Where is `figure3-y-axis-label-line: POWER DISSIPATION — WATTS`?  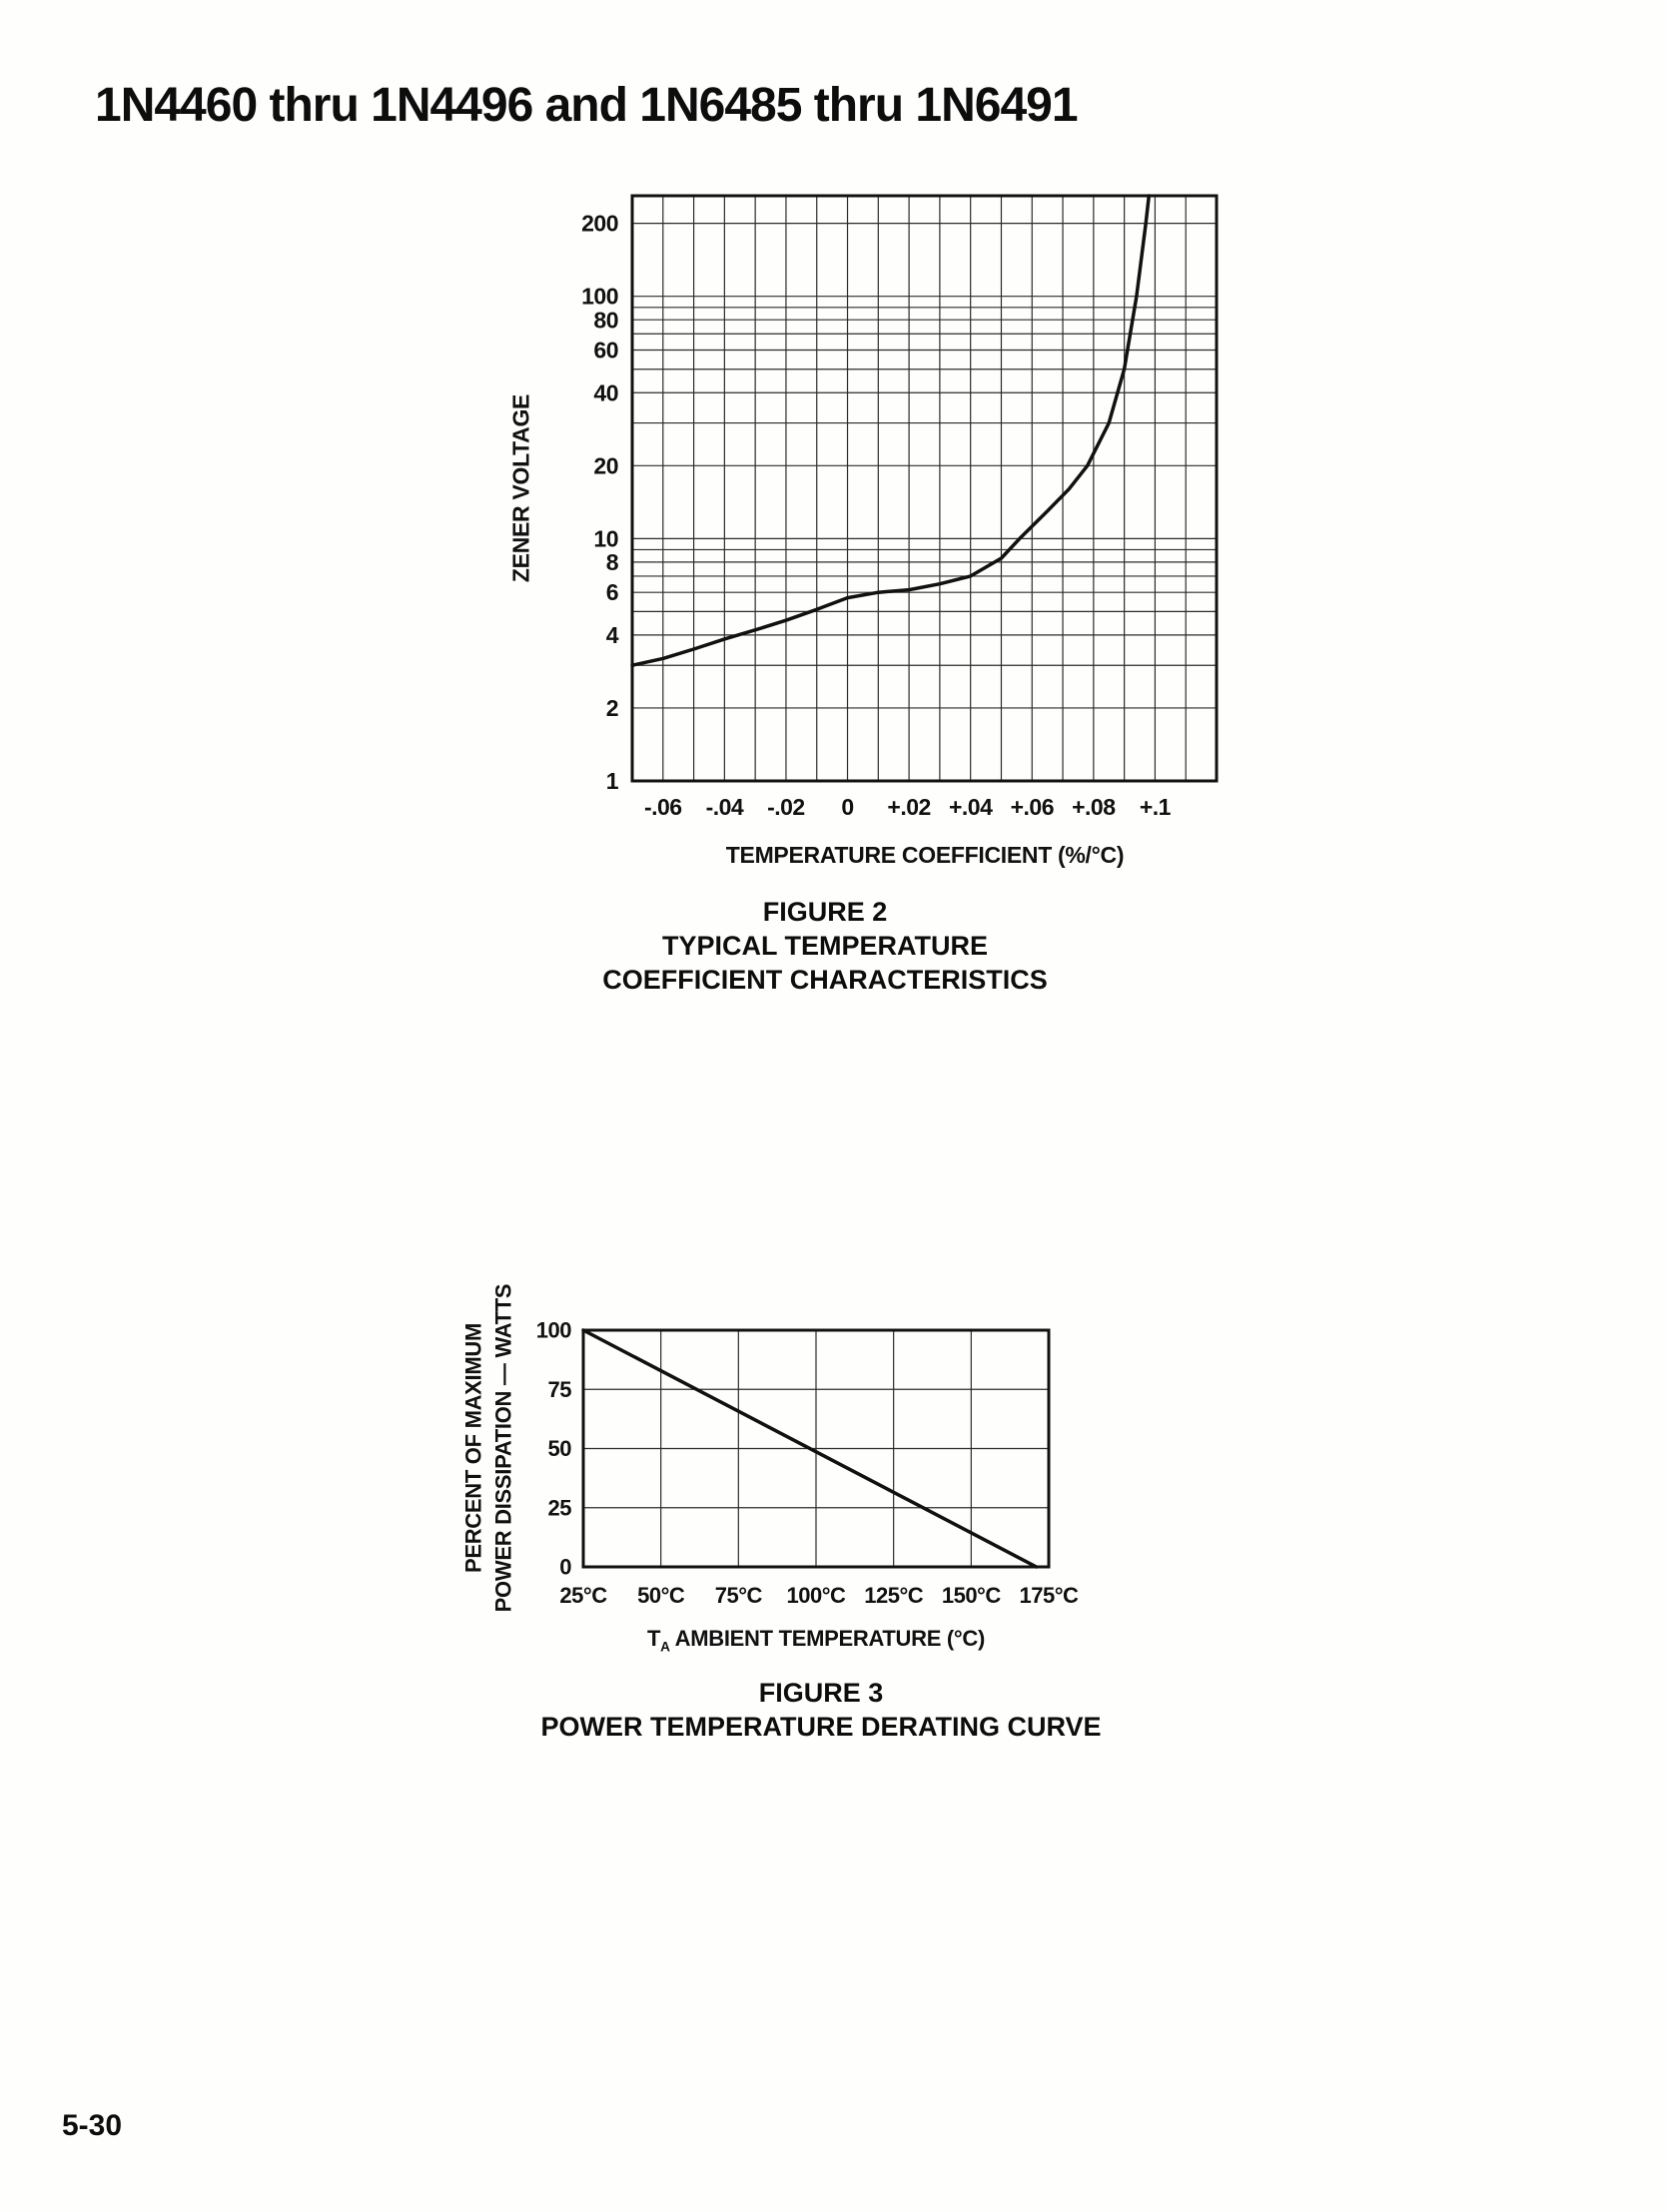 figure3-y-axis-label-line: POWER DISSIPATION — WATTS is located at coordinates (502, 1448).